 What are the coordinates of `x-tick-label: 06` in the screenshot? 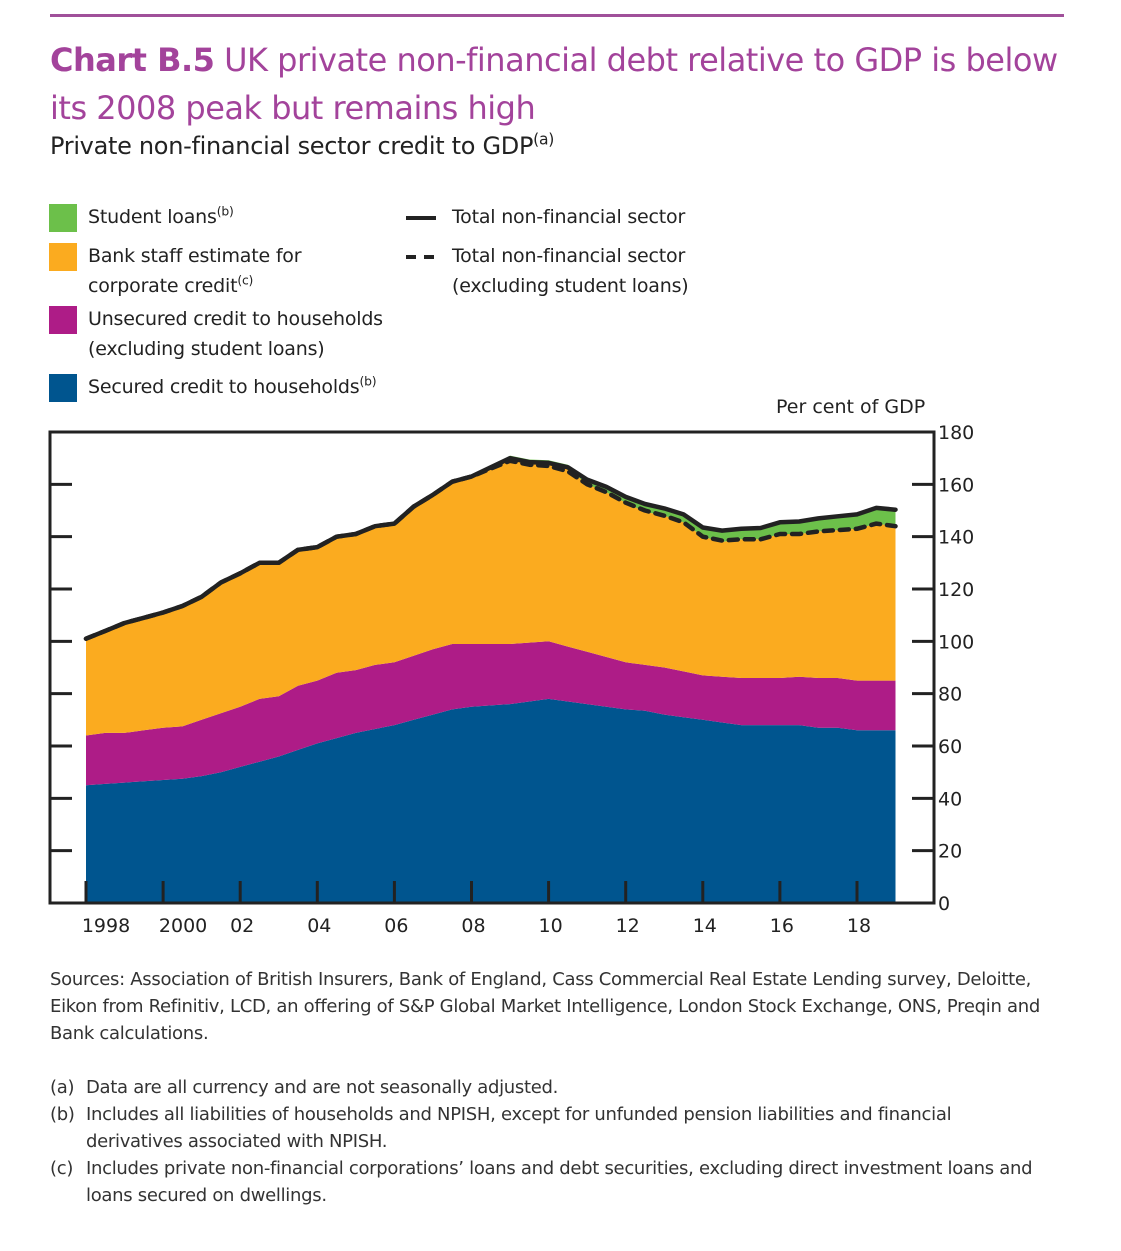 It's located at (396, 926).